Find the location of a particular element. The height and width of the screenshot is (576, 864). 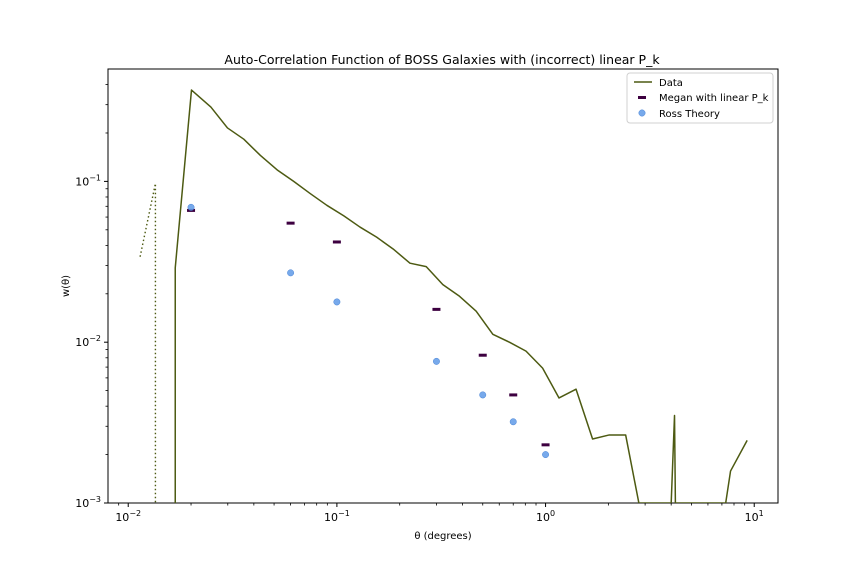

x-tick-label: 10⁰ is located at coordinates (545, 516).